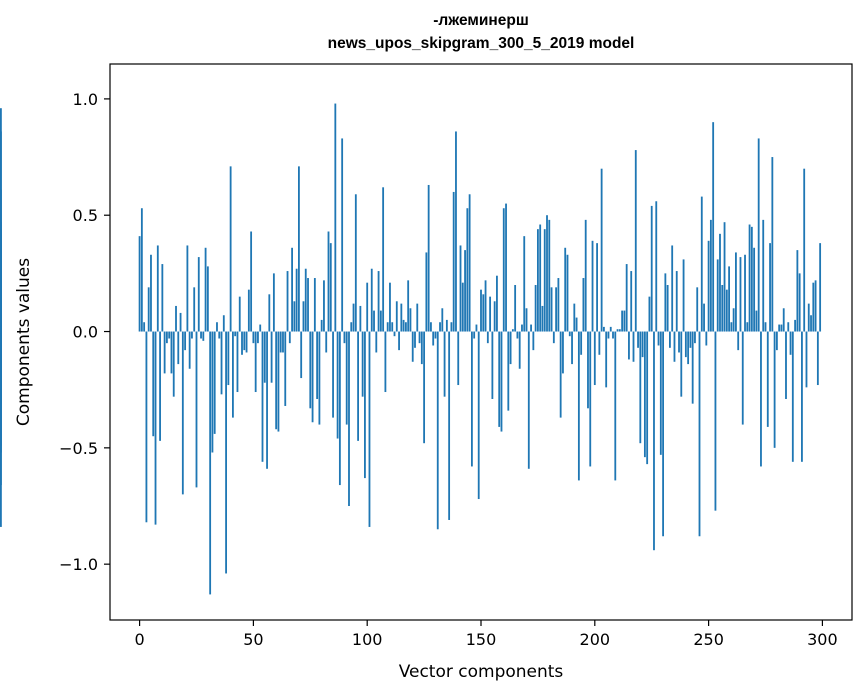 Image resolution: width=867 pixels, height=696 pixels. I want to click on x-axis: 0 50 100 150 200 250 300, so click(486, 634).